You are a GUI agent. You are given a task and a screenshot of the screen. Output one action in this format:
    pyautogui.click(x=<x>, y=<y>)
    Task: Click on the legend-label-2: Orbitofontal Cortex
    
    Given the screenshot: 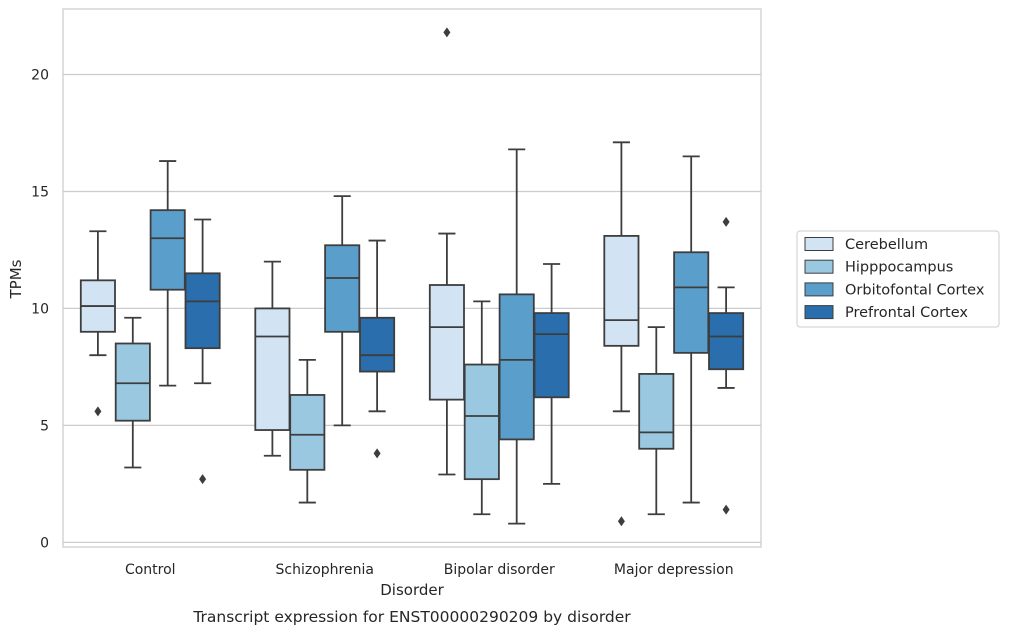 What is the action you would take?
    pyautogui.click(x=915, y=290)
    